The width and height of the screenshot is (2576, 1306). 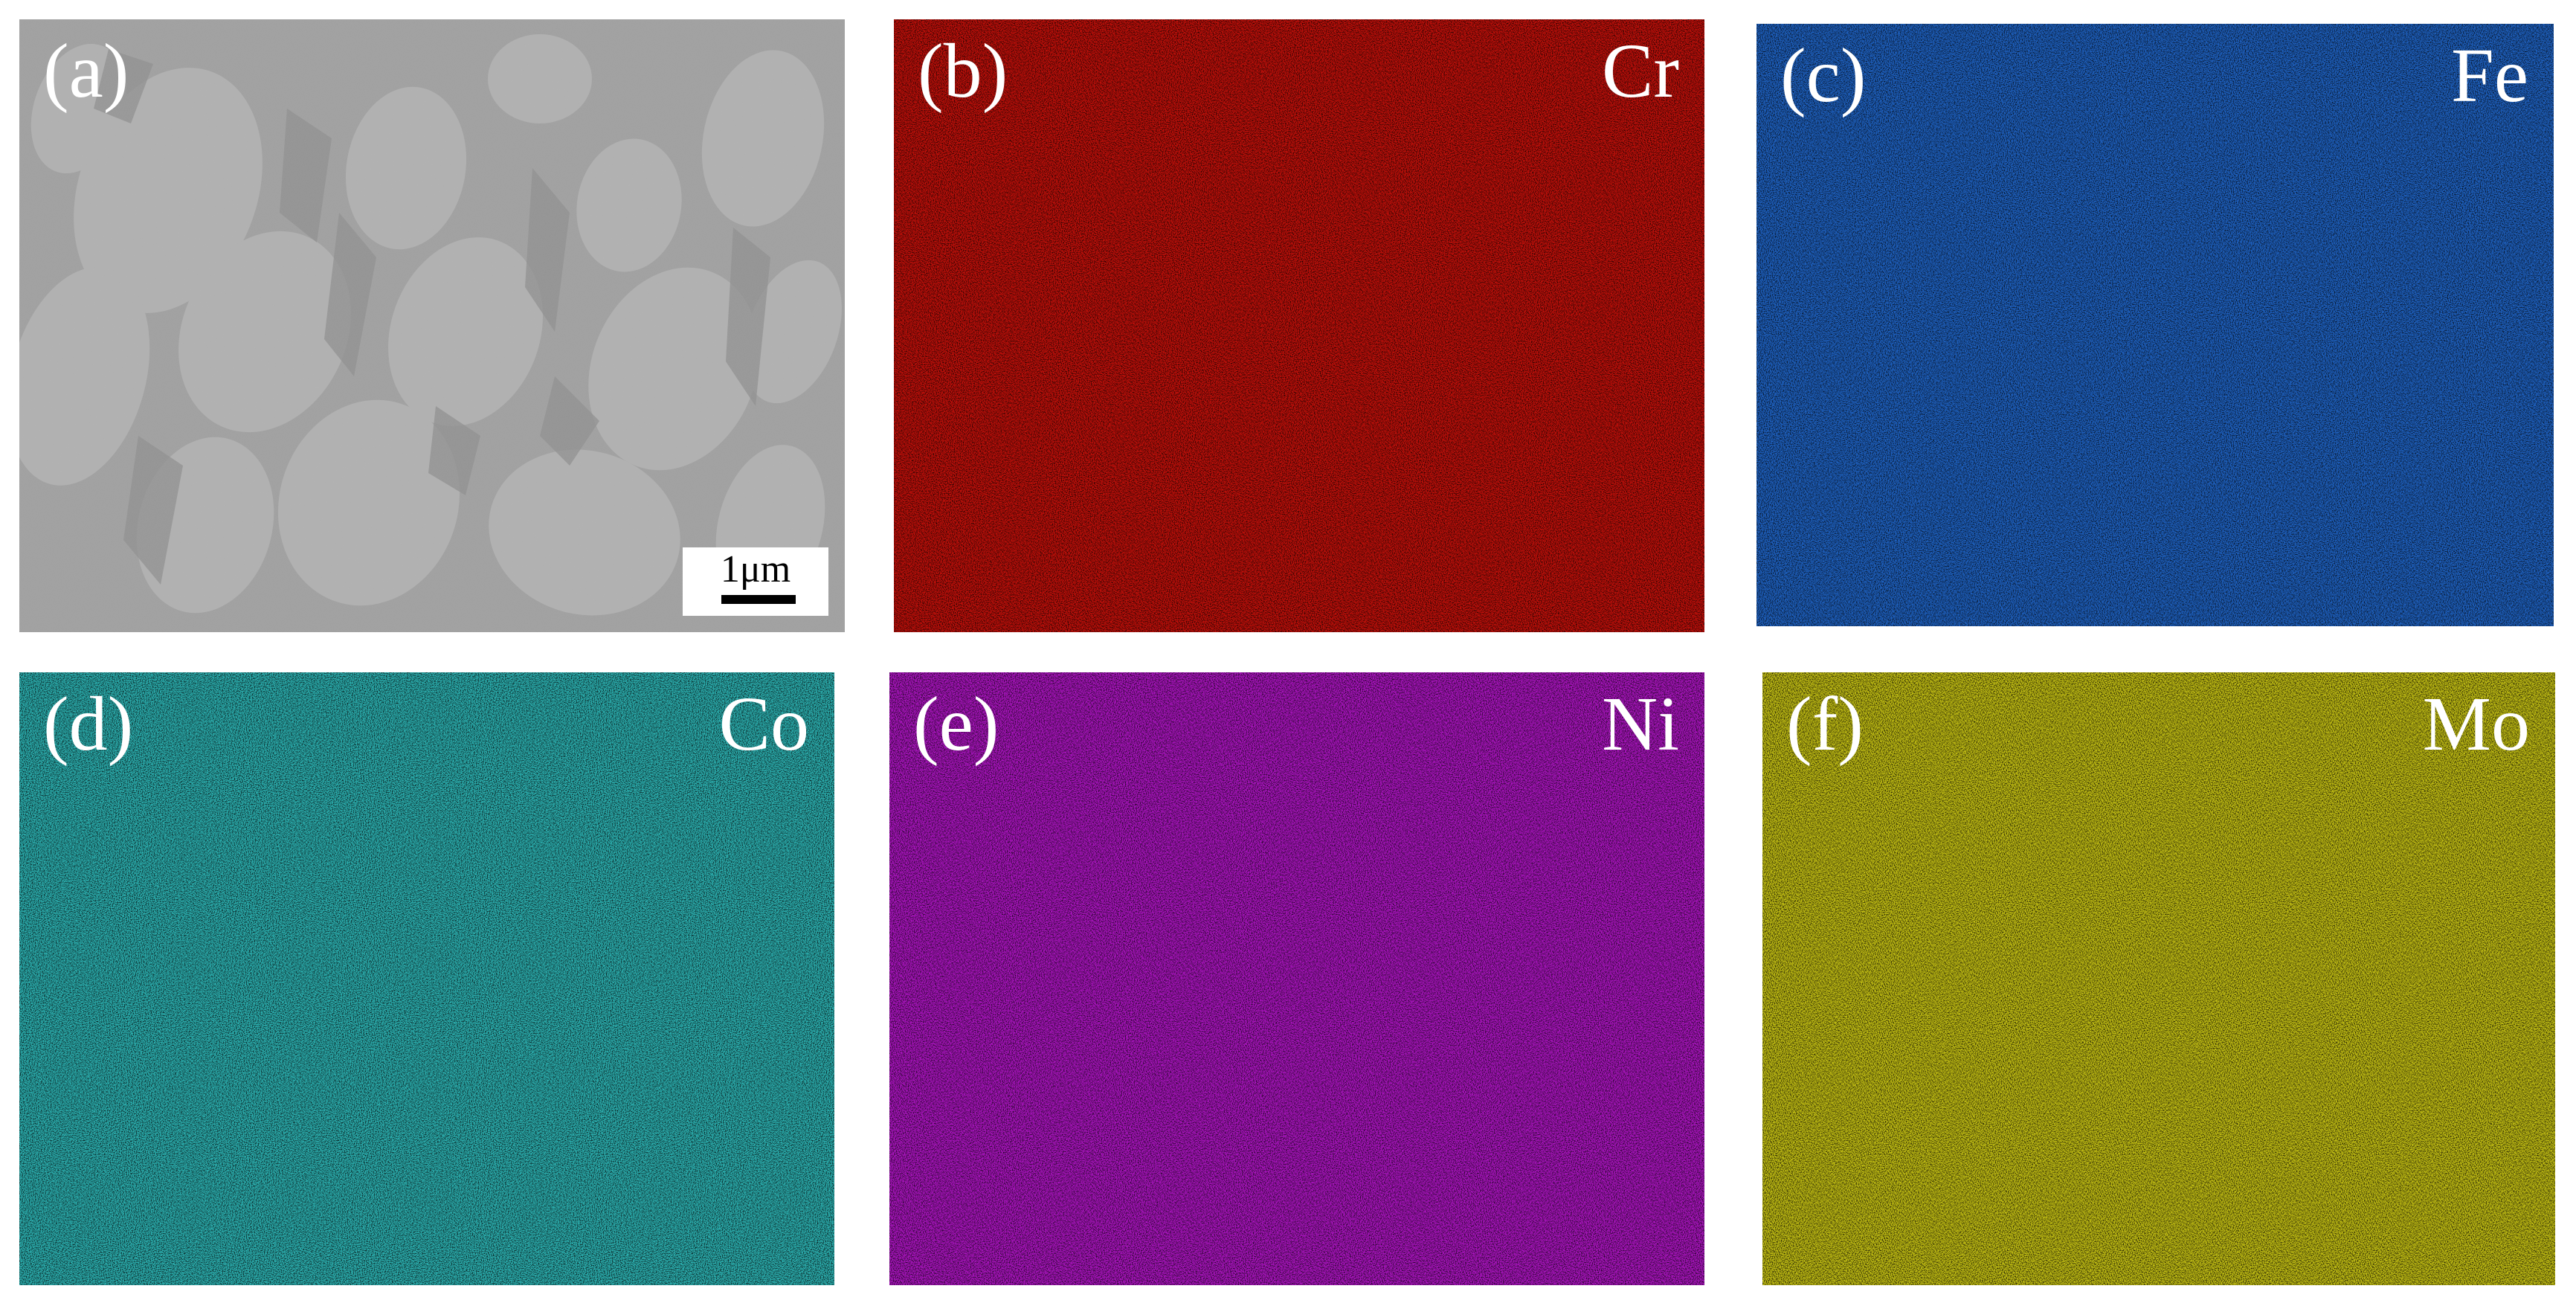 What do you see at coordinates (1823, 75) in the screenshot?
I see `panel-label-c: (c)` at bounding box center [1823, 75].